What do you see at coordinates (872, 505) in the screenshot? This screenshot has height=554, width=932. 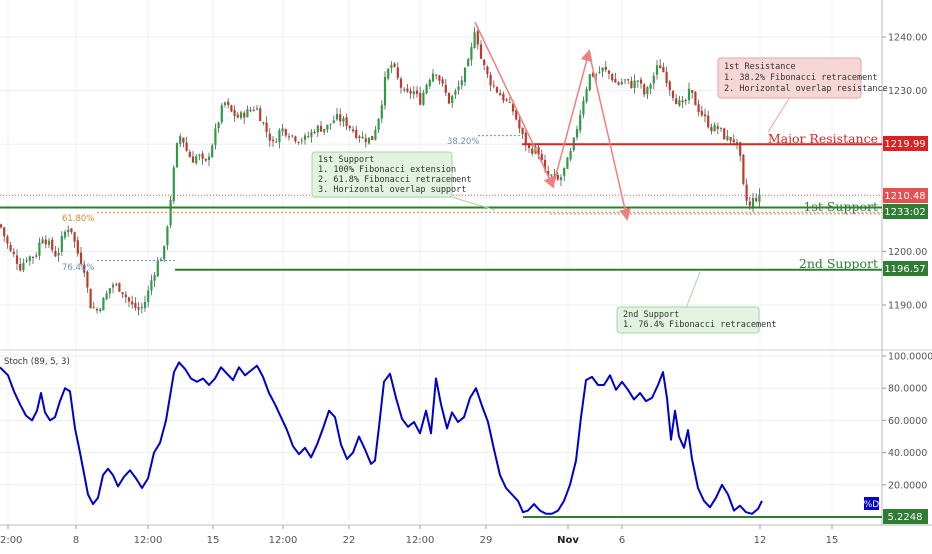 I see `svg-text: %D` at bounding box center [872, 505].